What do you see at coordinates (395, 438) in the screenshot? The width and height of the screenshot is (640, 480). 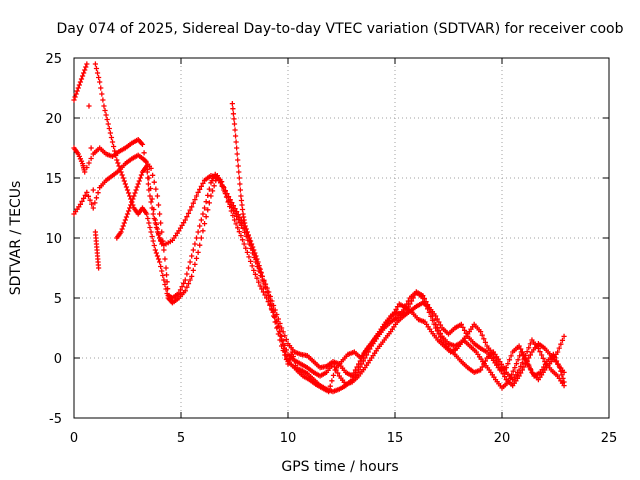 I see `x-tick-label: 15` at bounding box center [395, 438].